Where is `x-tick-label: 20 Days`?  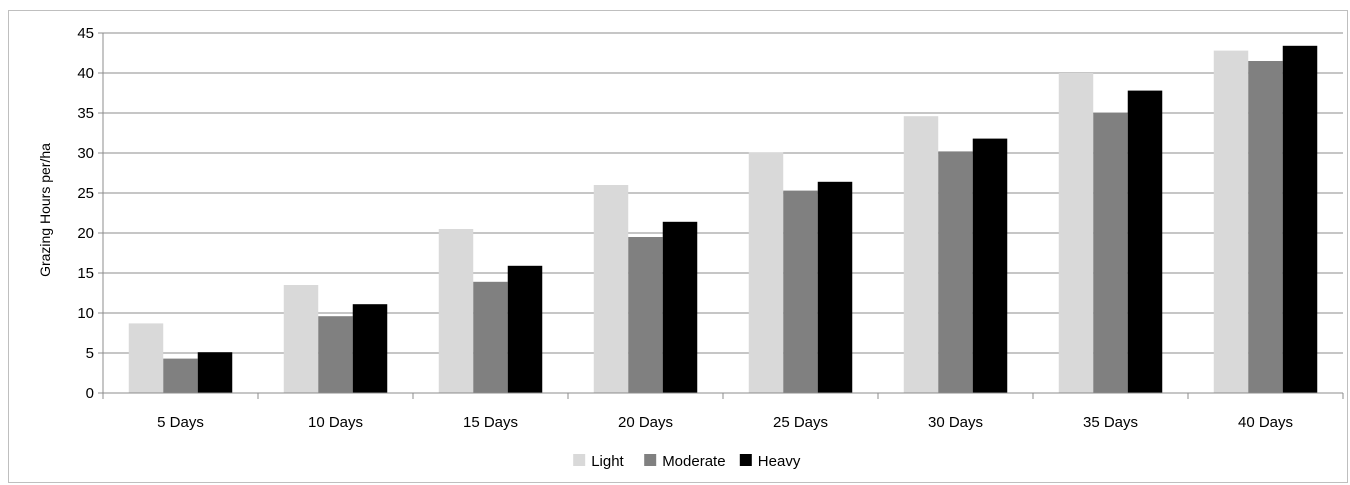 x-tick-label: 20 Days is located at coordinates (645, 422).